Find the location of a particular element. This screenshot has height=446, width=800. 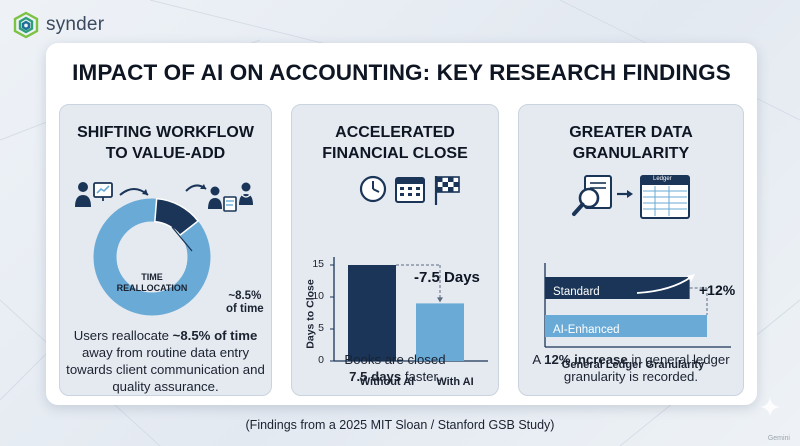

close-icons is located at coordinates (409, 190).